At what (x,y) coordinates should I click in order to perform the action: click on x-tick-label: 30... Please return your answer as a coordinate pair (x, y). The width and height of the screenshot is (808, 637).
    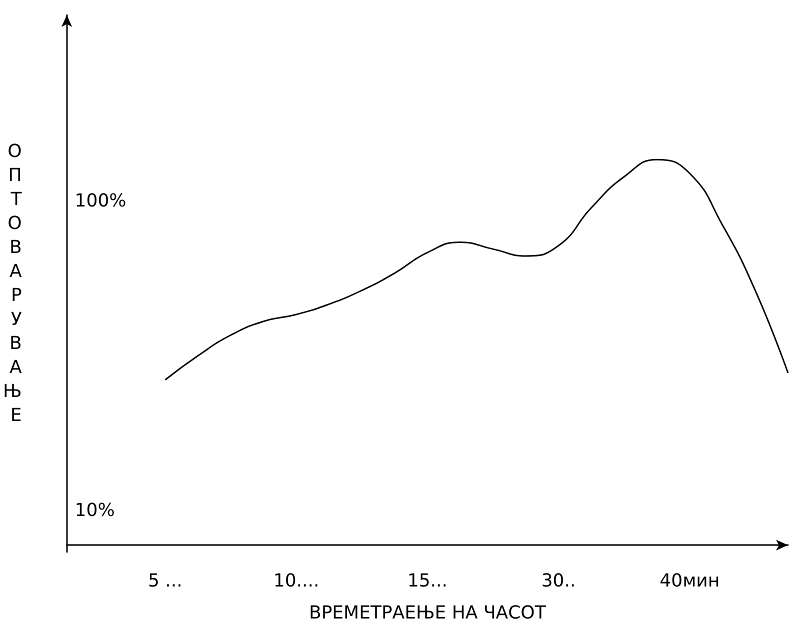
    Looking at the image, I should click on (558, 581).